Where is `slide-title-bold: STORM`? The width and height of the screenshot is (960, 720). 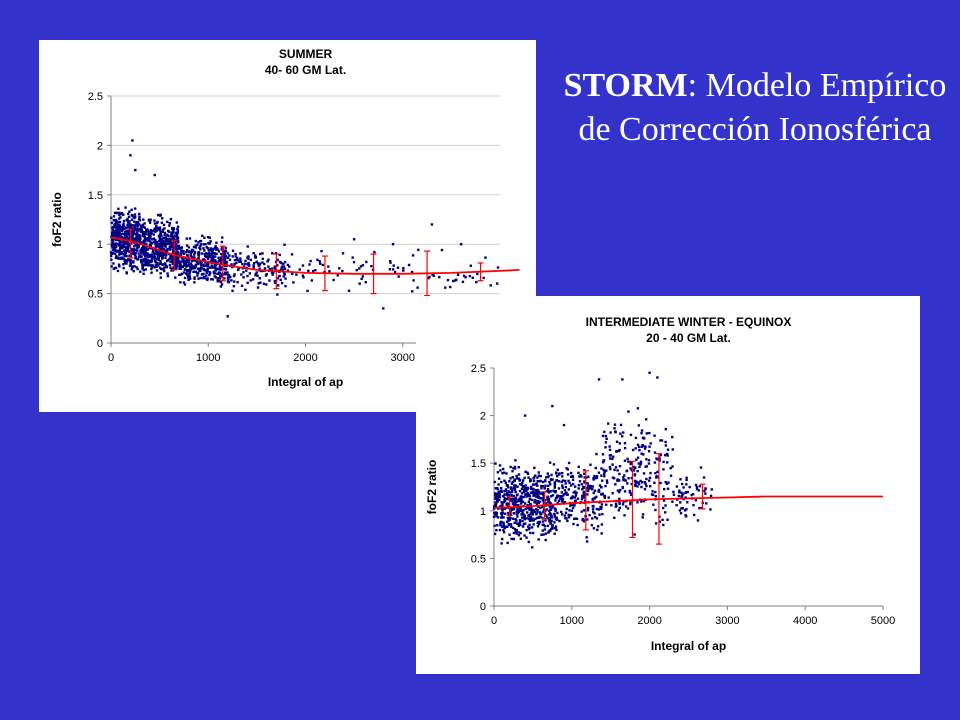
slide-title-bold: STORM is located at coordinates (625, 85).